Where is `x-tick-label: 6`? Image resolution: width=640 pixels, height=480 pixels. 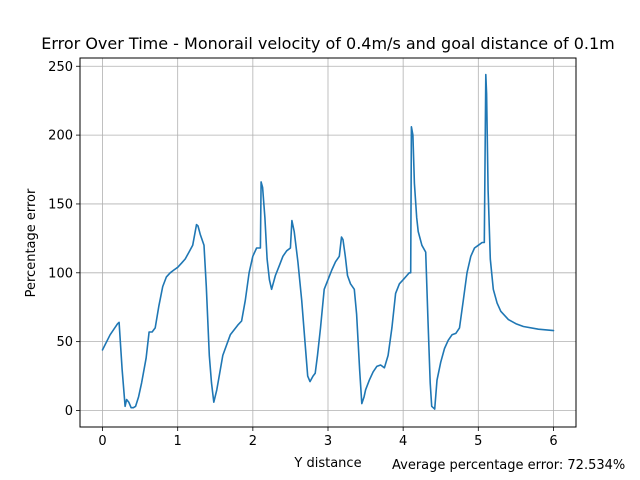
x-tick-label: 6 is located at coordinates (553, 441).